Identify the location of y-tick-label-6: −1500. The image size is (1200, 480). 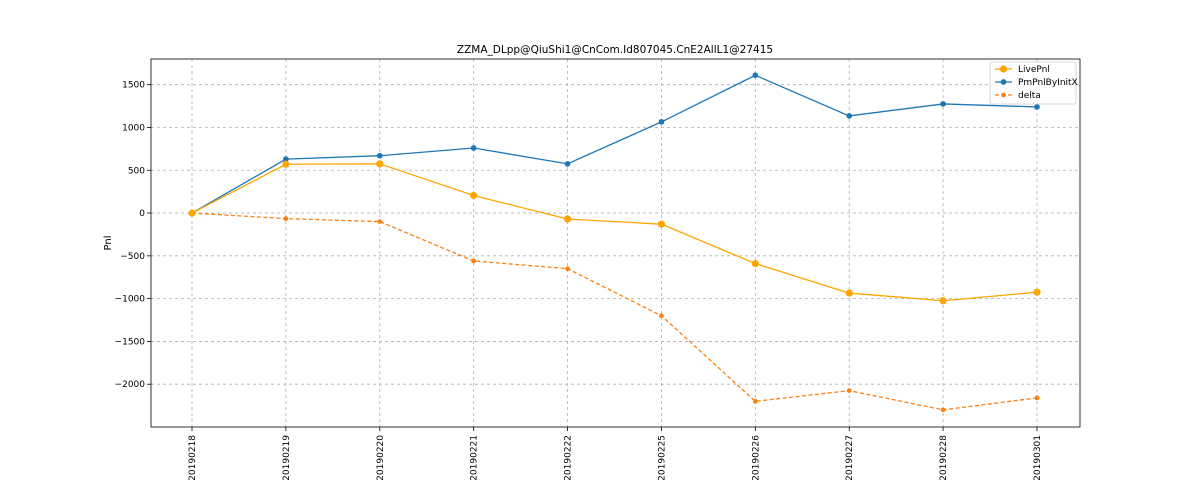
(130, 342).